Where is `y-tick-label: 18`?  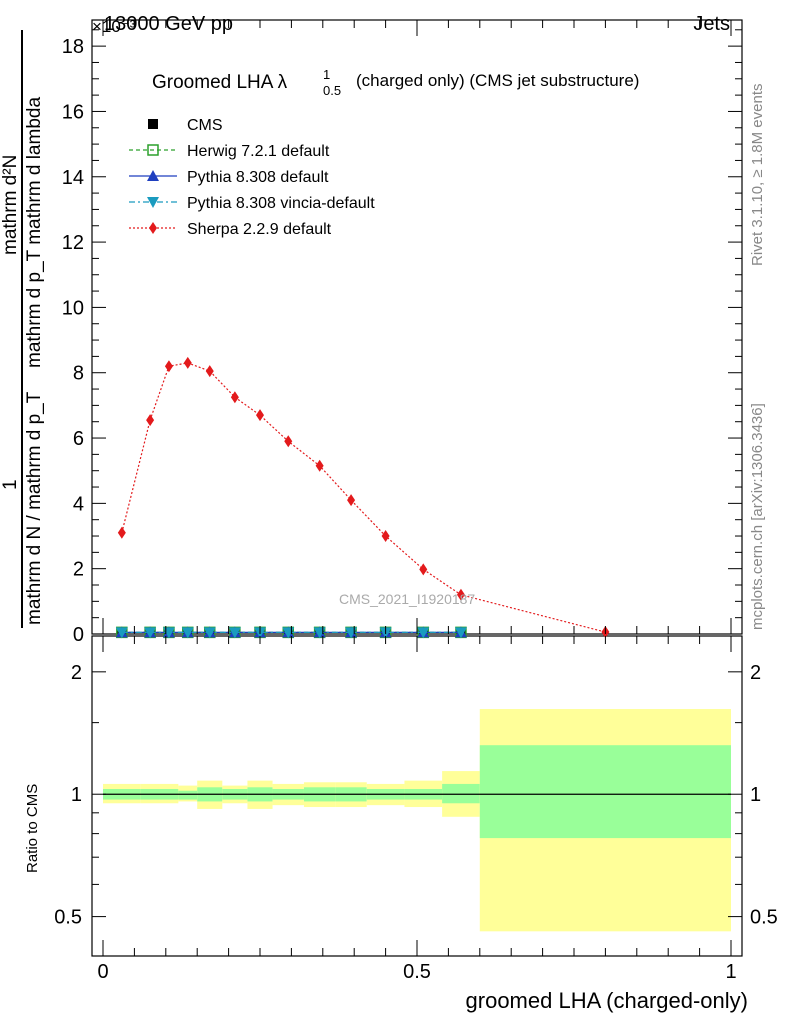
y-tick-label: 18 is located at coordinates (73, 47).